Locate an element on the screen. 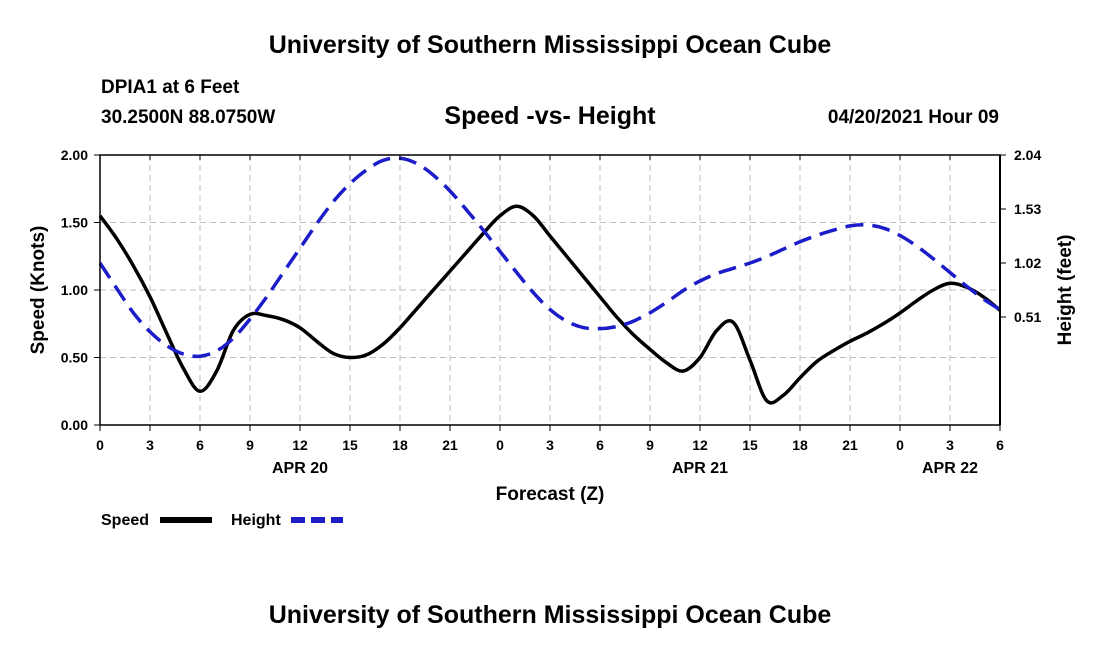  left-tick-label: 2.00 is located at coordinates (74, 155).